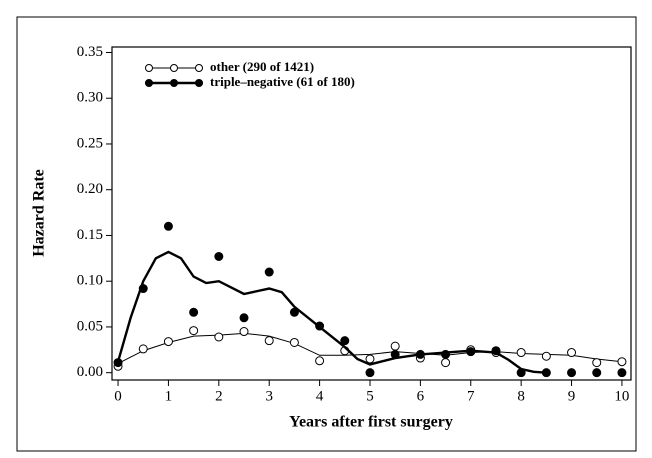  Describe the element at coordinates (90, 98) in the screenshot. I see `y-tick-label: 0.30` at that location.